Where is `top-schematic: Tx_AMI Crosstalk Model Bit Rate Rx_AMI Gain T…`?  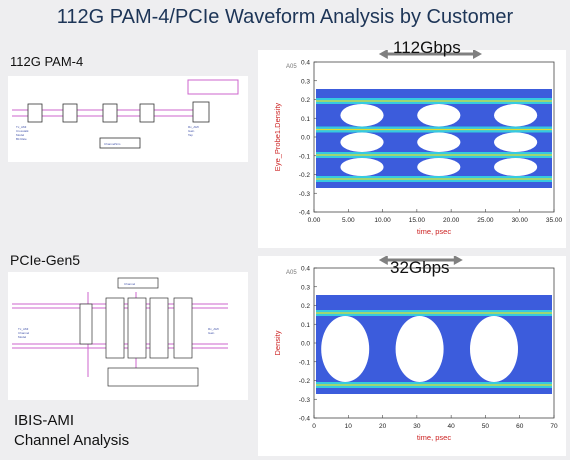 top-schematic: Tx_AMI Crosstalk Model Bit Rate Rx_AMI Gain T… is located at coordinates (128, 119).